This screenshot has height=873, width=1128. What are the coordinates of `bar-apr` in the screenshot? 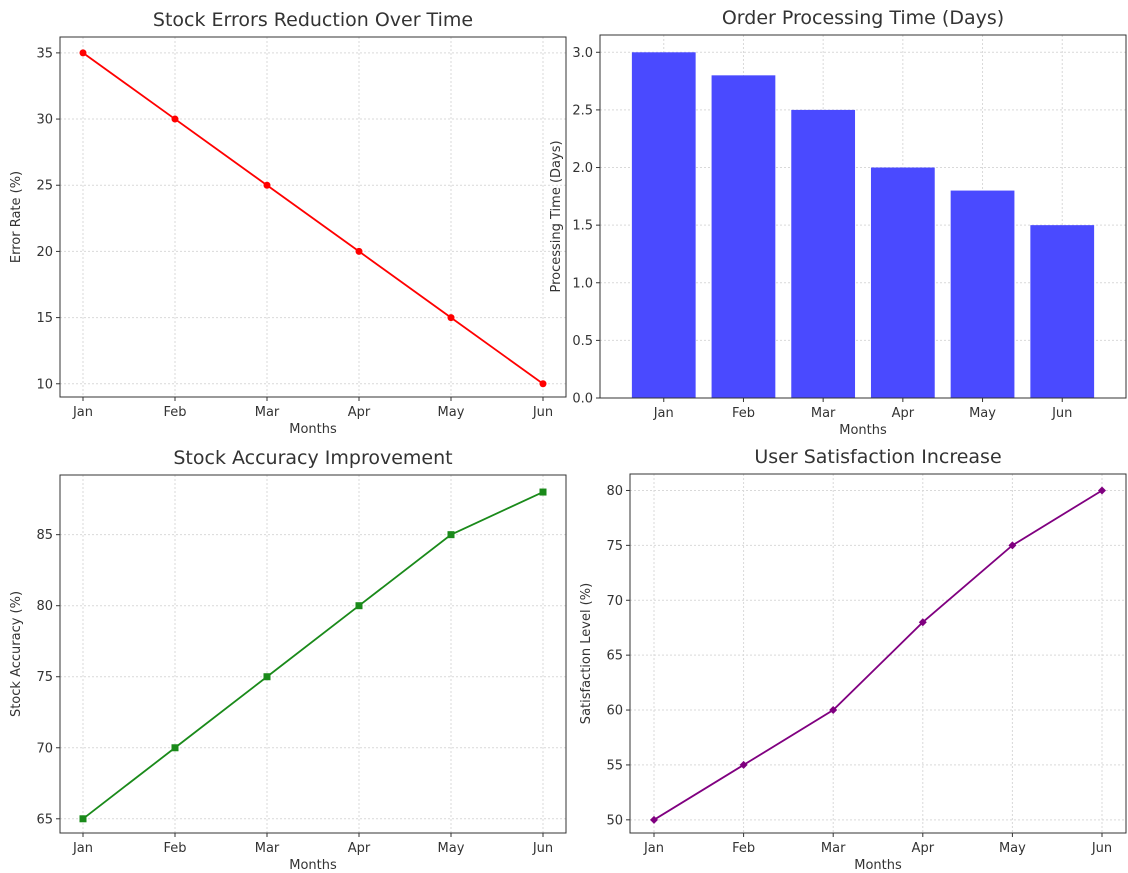 It's located at (902, 282).